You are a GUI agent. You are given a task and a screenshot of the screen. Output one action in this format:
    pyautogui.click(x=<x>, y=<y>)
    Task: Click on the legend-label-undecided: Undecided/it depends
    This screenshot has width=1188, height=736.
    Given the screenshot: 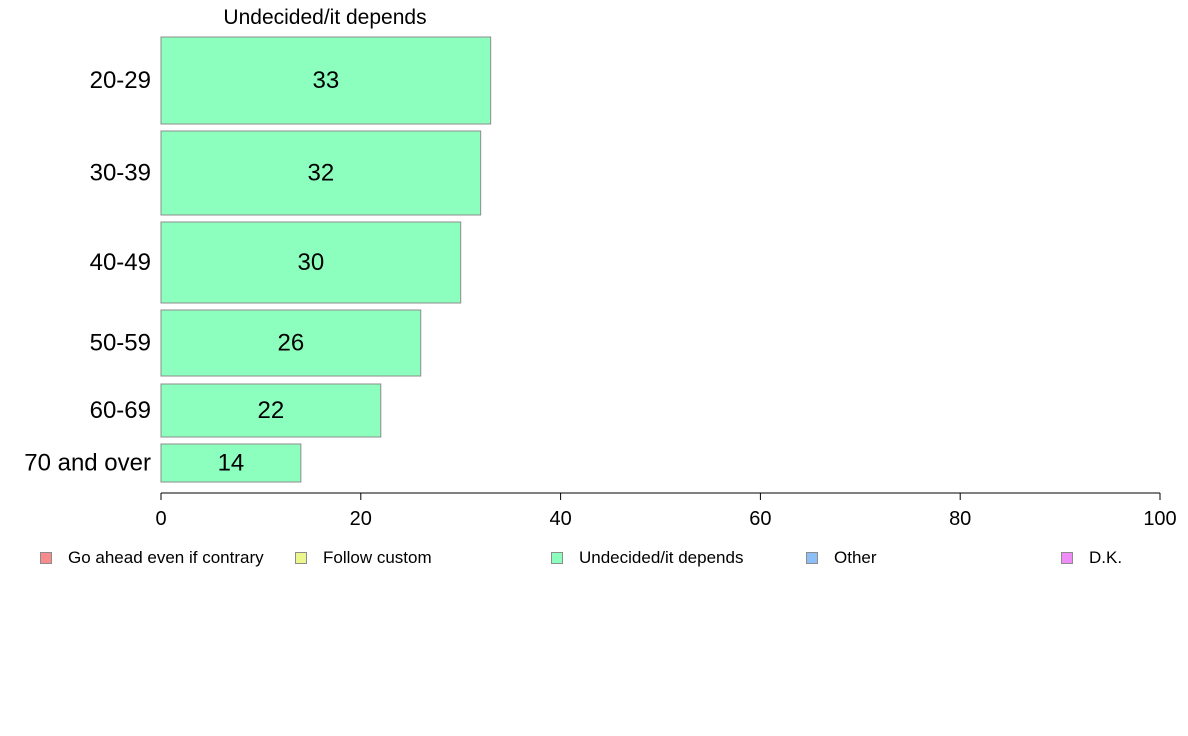 What is the action you would take?
    pyautogui.click(x=661, y=557)
    